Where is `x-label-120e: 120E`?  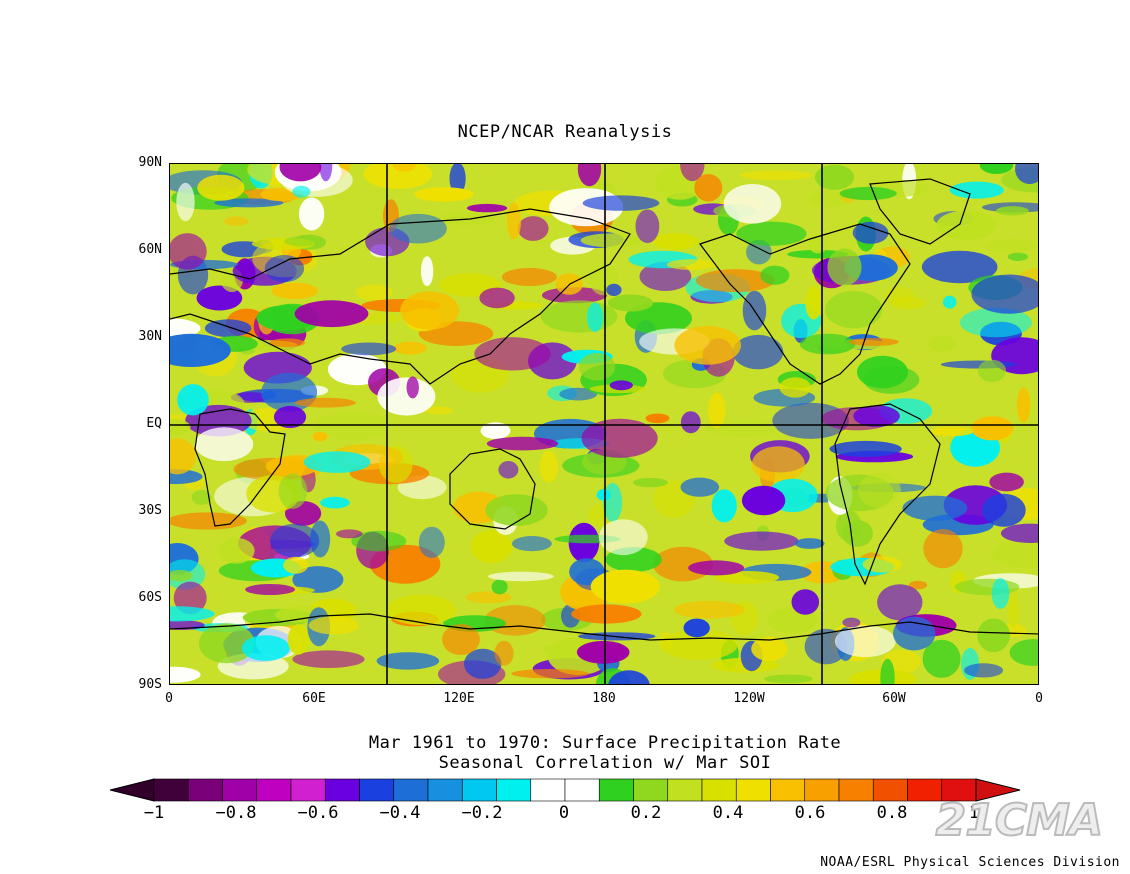
x-label-120e: 120E is located at coordinates (459, 698).